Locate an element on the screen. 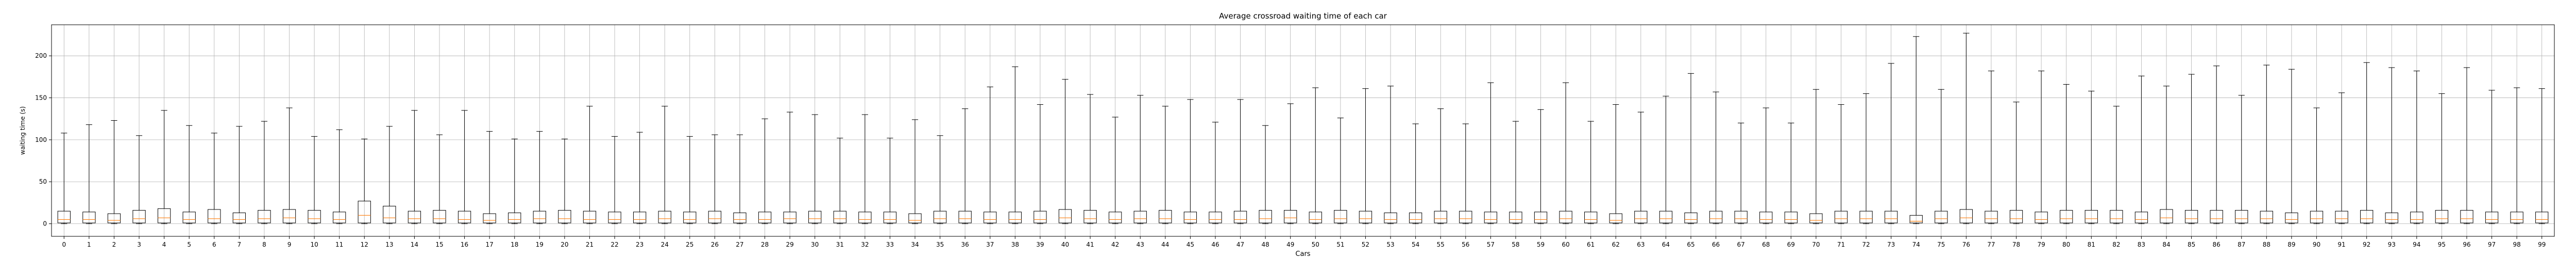  x-tick-label: 74 is located at coordinates (1916, 244).